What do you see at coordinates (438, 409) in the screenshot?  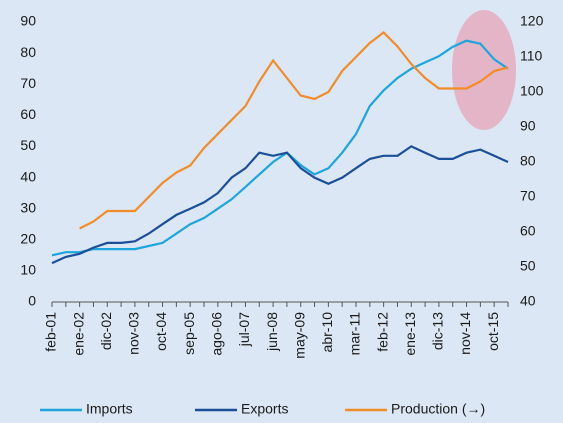 I see `legend-label: Production (→)` at bounding box center [438, 409].